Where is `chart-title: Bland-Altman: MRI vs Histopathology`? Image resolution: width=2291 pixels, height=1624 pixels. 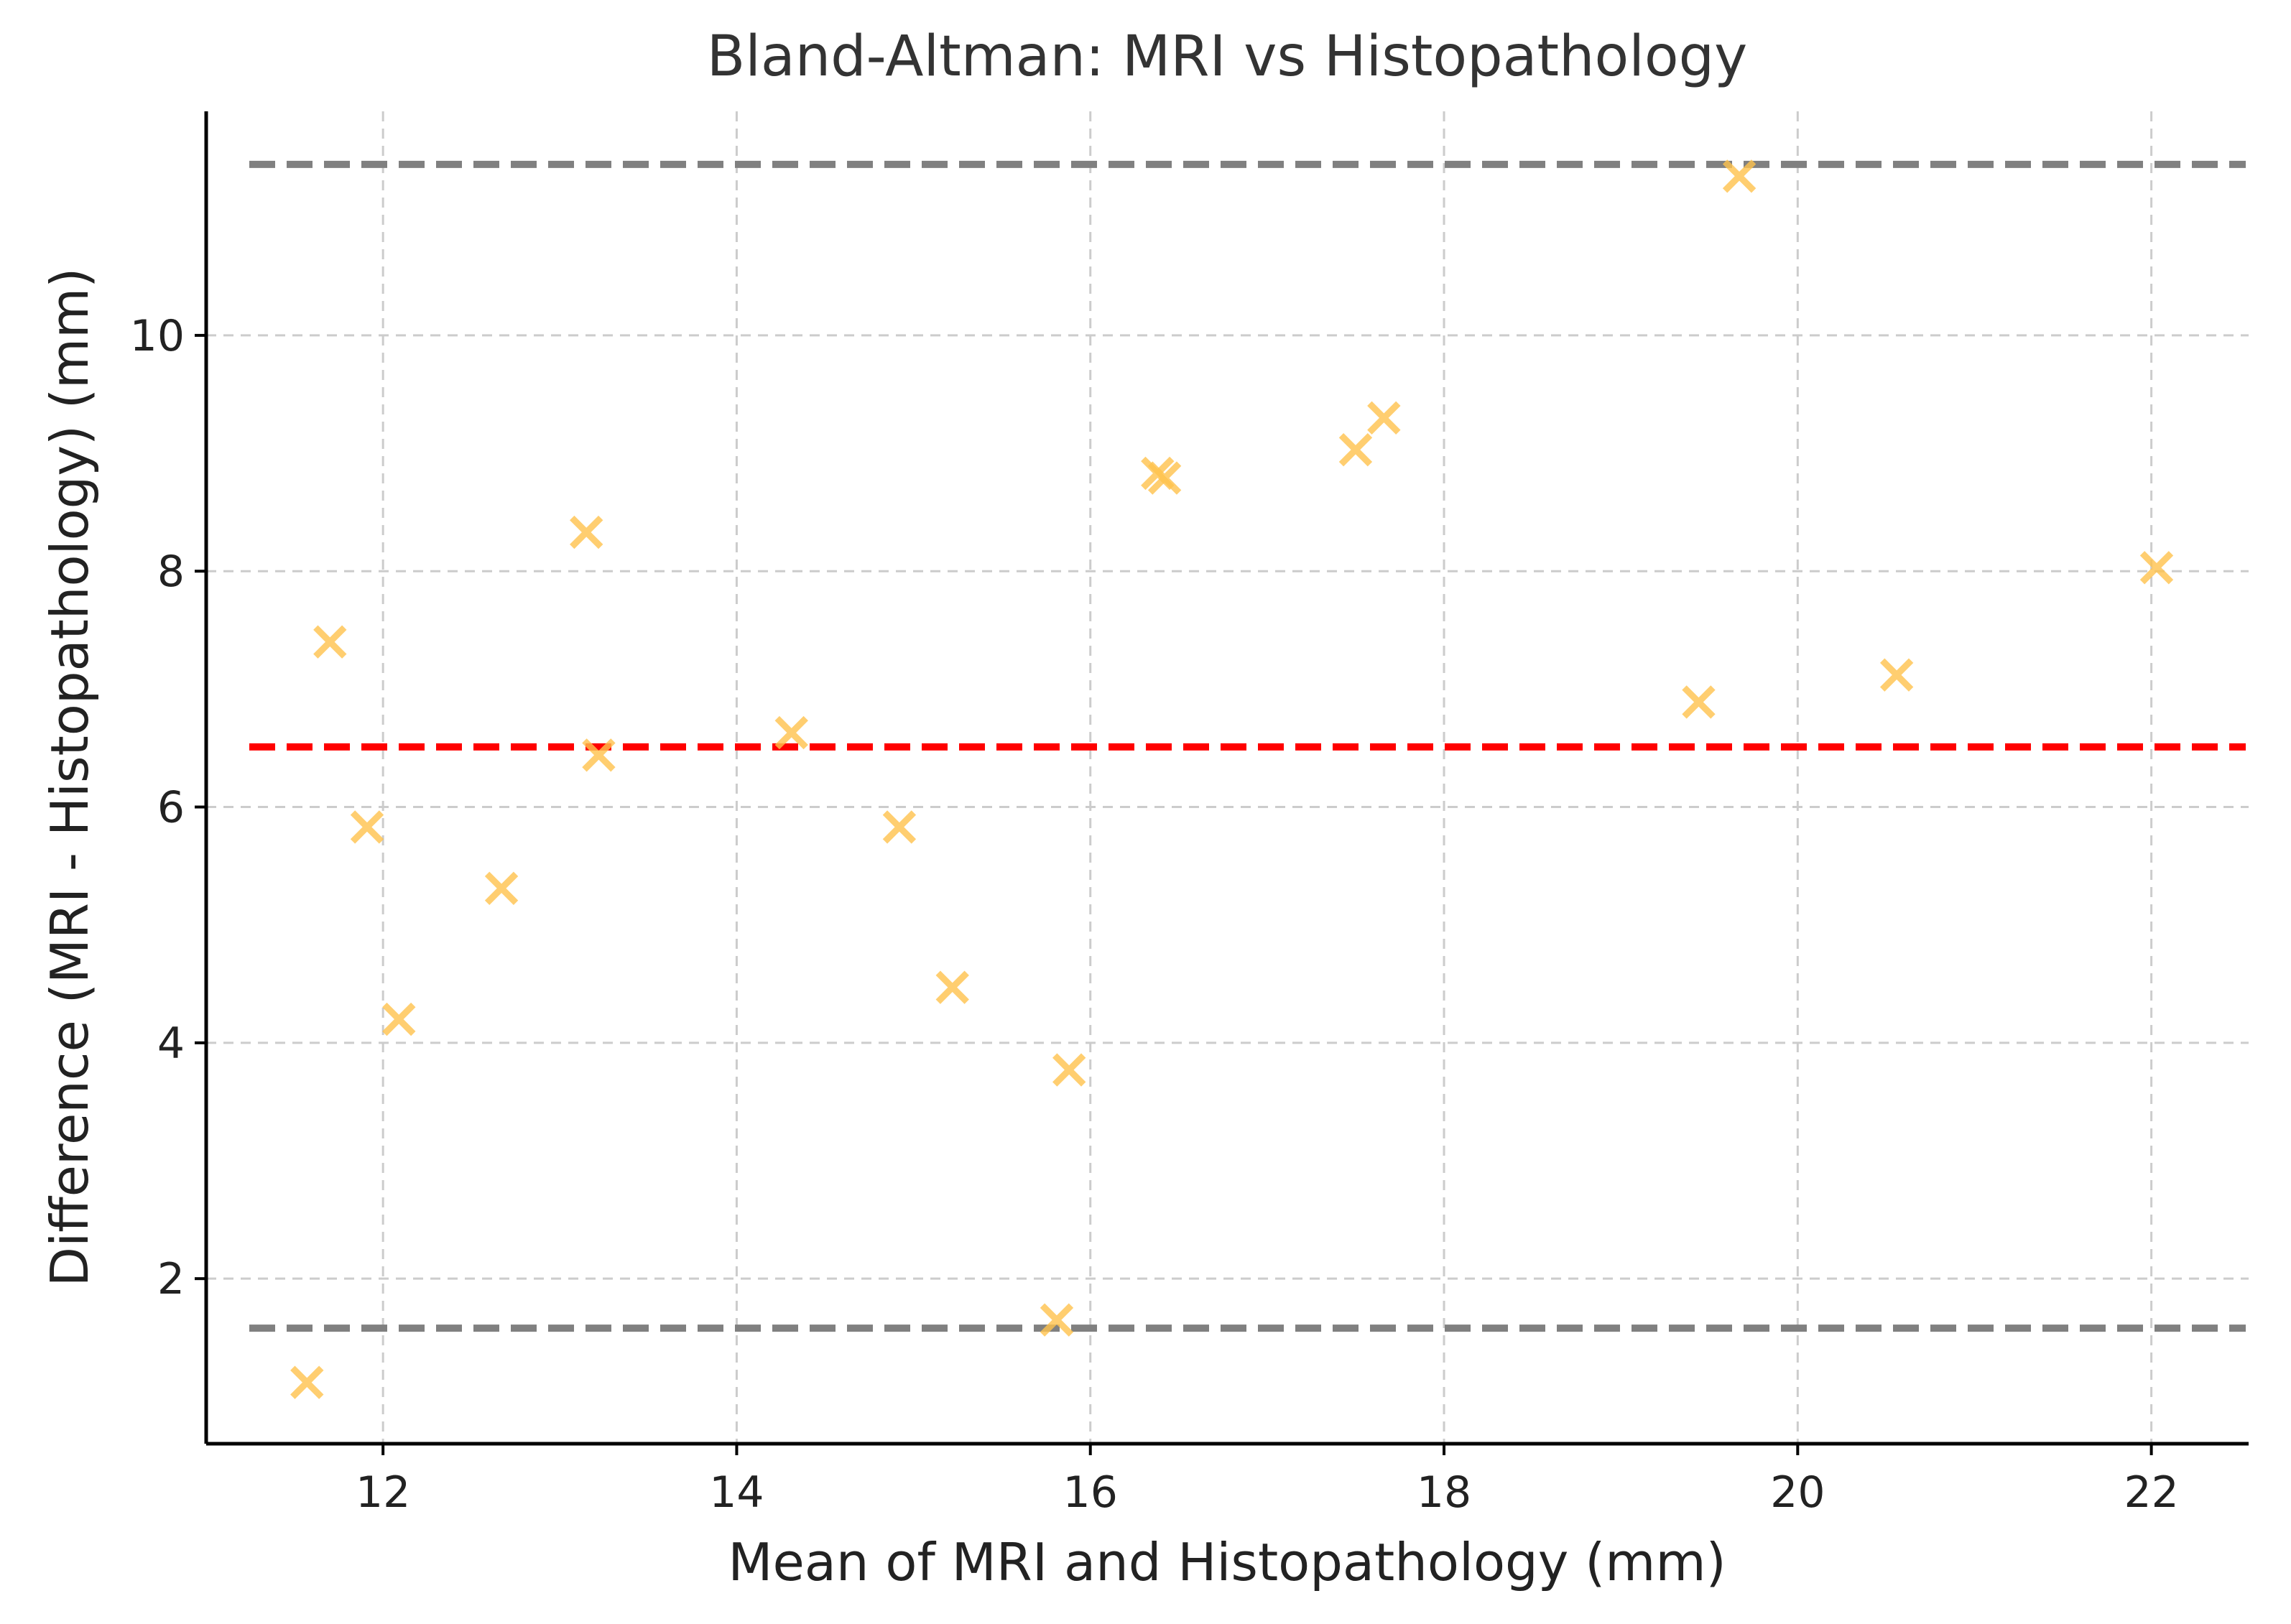
chart-title: Bland-Altman: MRI vs Histopathology is located at coordinates (1227, 56).